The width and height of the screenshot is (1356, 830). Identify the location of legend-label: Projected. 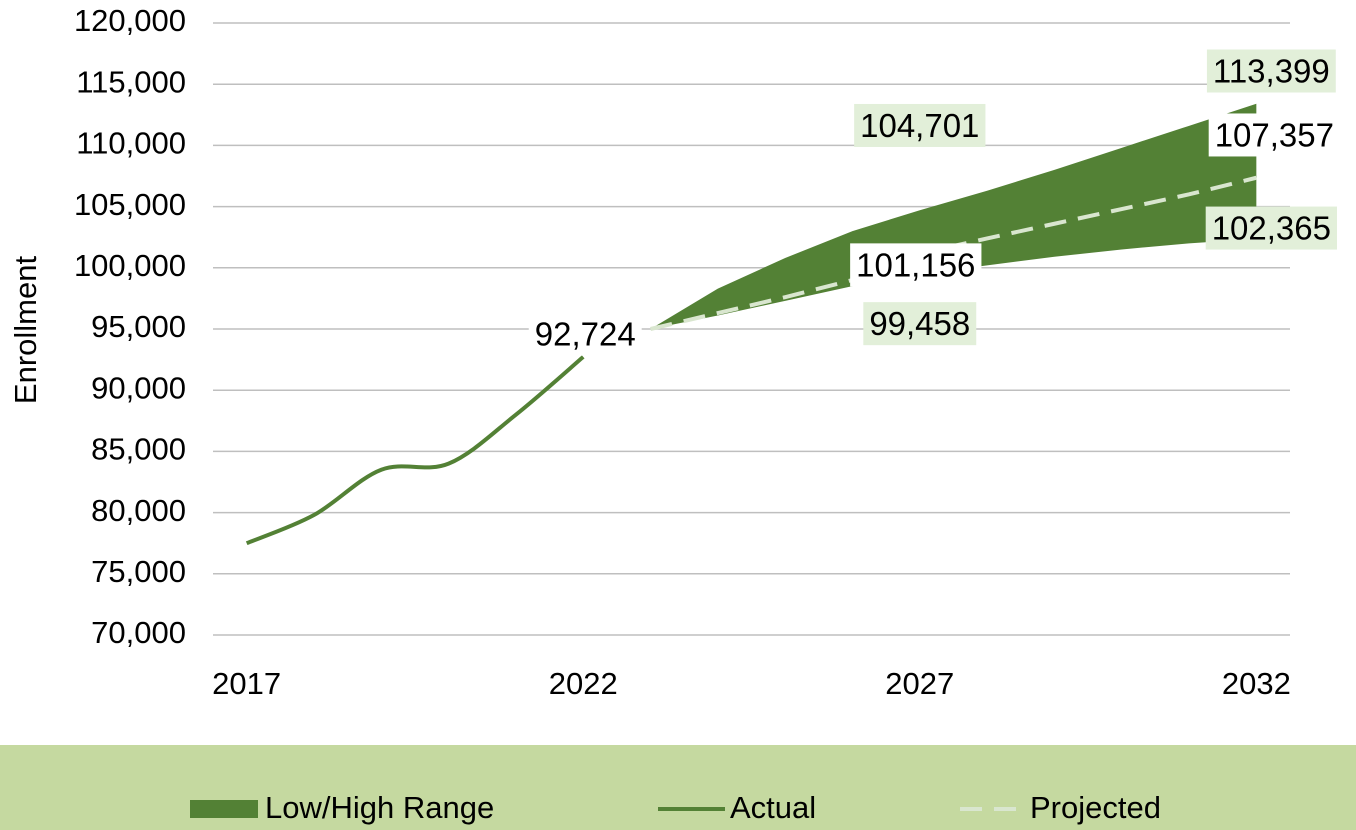
(1095, 807).